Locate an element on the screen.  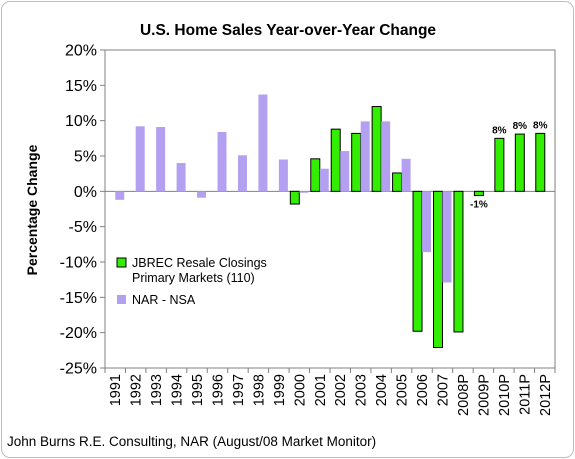
x-tick-label: 2012P is located at coordinates (546, 395).